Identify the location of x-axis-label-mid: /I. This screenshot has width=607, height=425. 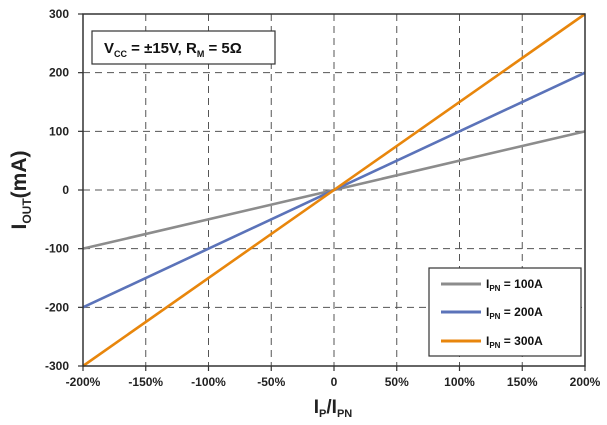
(331, 407).